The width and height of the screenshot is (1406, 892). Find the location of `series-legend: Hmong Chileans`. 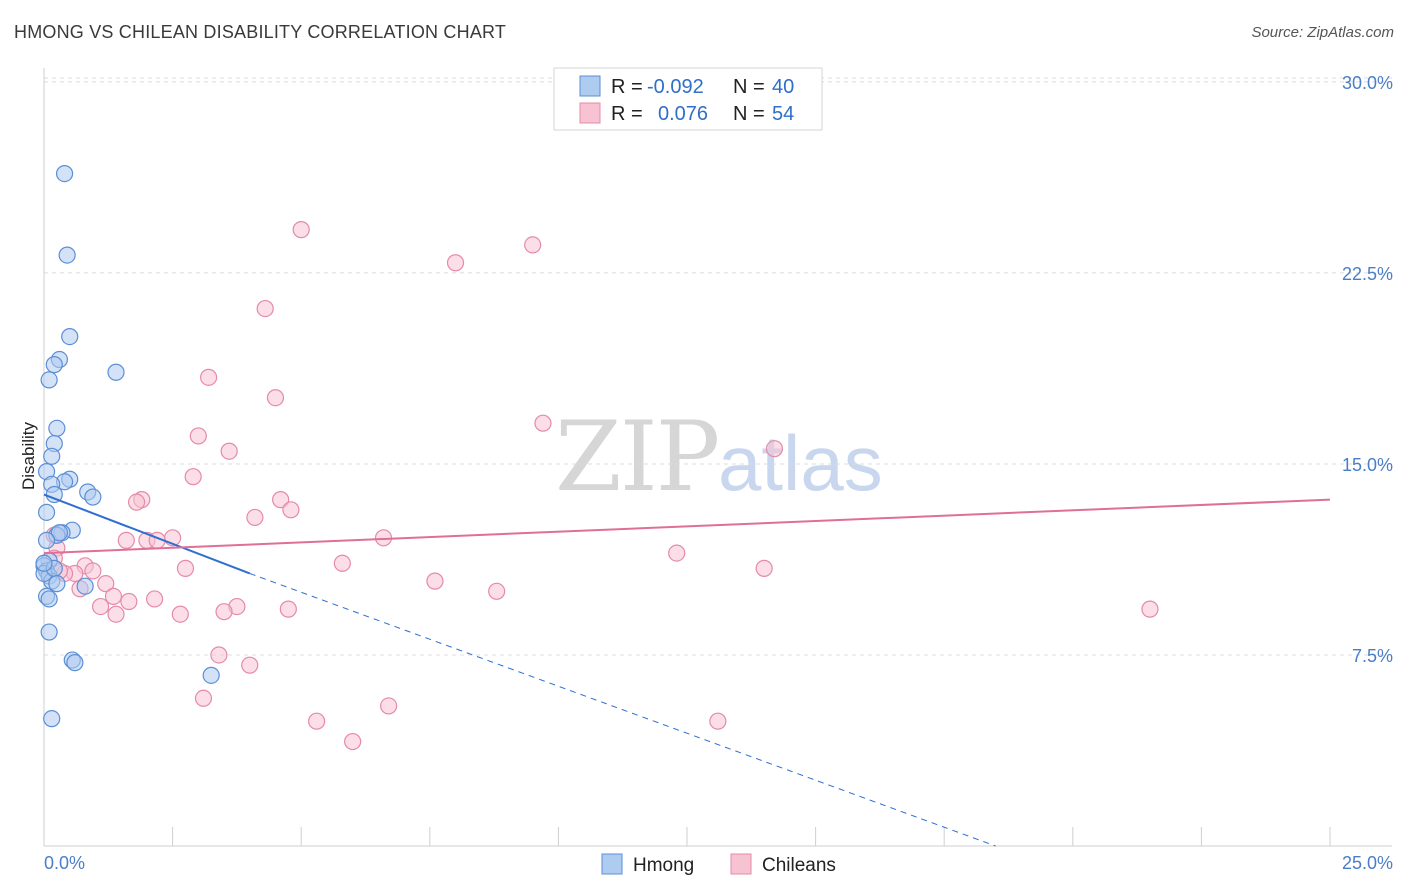

series-legend: Hmong Chileans is located at coordinates (718, 864).